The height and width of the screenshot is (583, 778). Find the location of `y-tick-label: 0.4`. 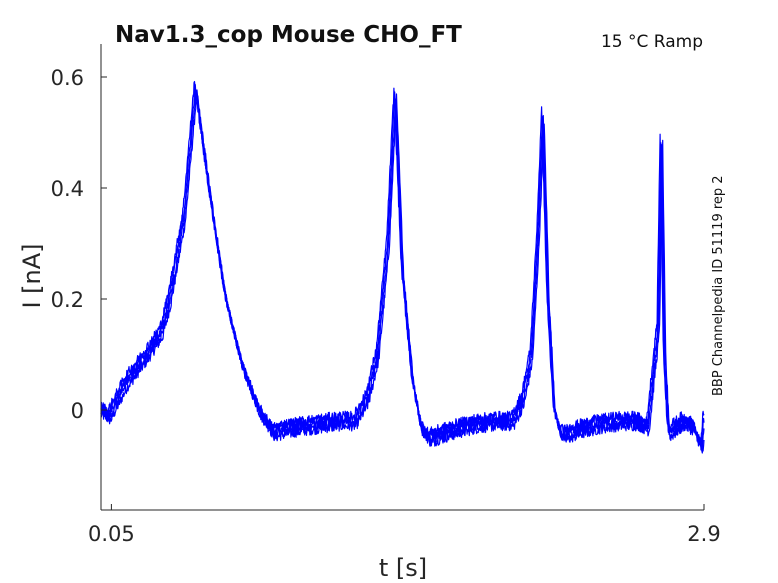

y-tick-label: 0.4 is located at coordinates (67, 189).